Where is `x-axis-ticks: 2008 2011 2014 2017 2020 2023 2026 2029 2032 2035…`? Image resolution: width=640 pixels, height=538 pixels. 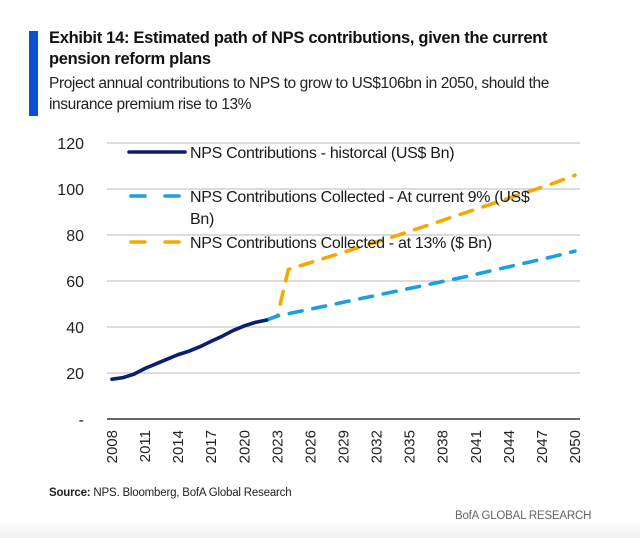
x-axis-ticks: 2008 2011 2014 2017 2020 2023 2026 2029 2032 2035… is located at coordinates (344, 446).